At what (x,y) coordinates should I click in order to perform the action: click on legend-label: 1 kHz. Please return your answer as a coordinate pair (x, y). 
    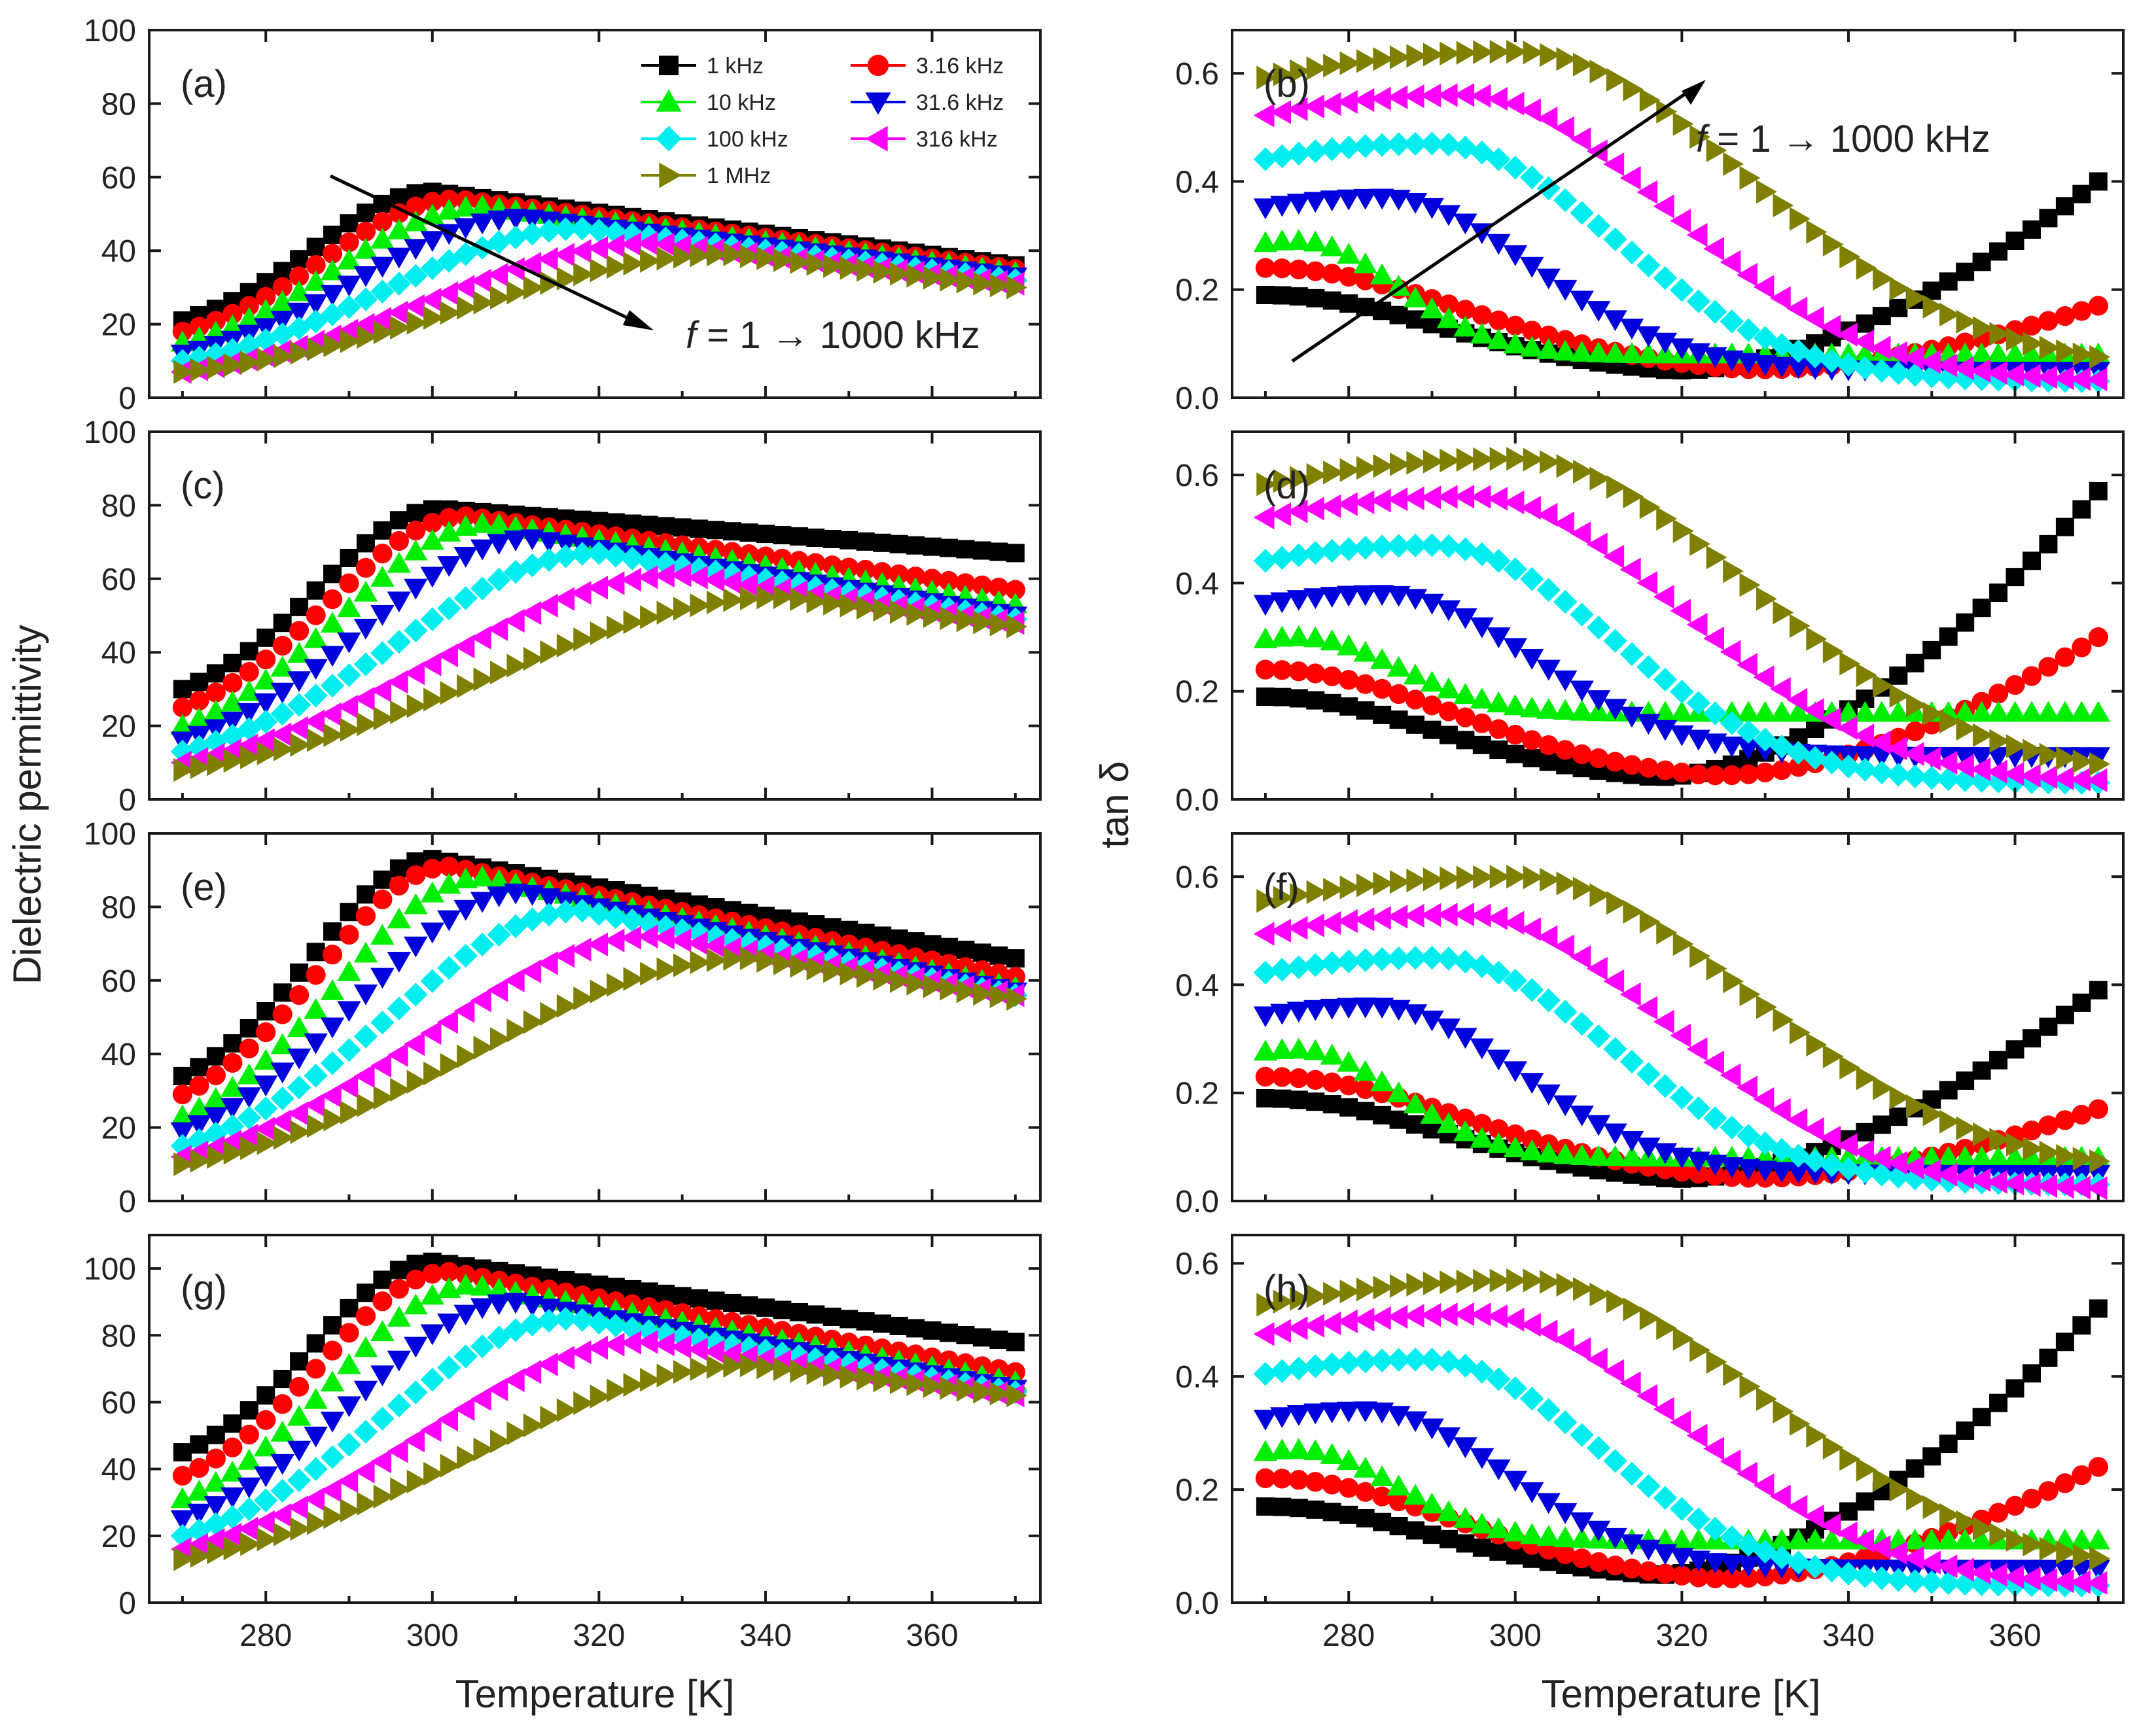
    Looking at the image, I should click on (735, 66).